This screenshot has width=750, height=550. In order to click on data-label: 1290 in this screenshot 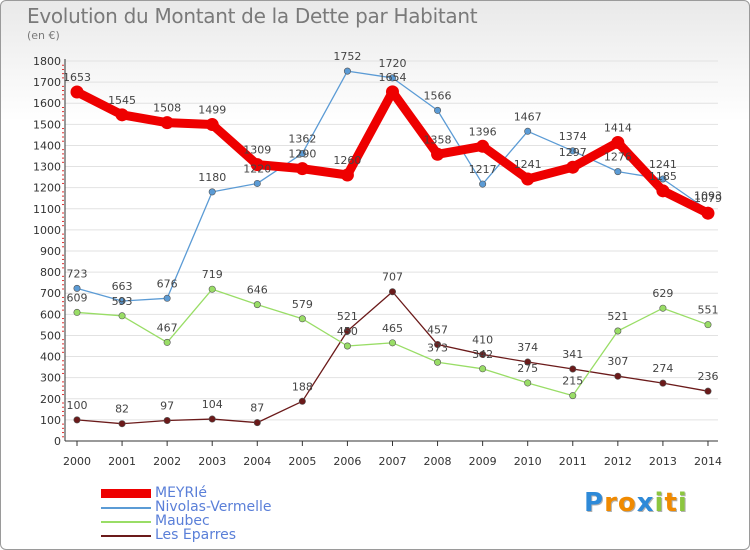, I will do `click(302, 154)`.